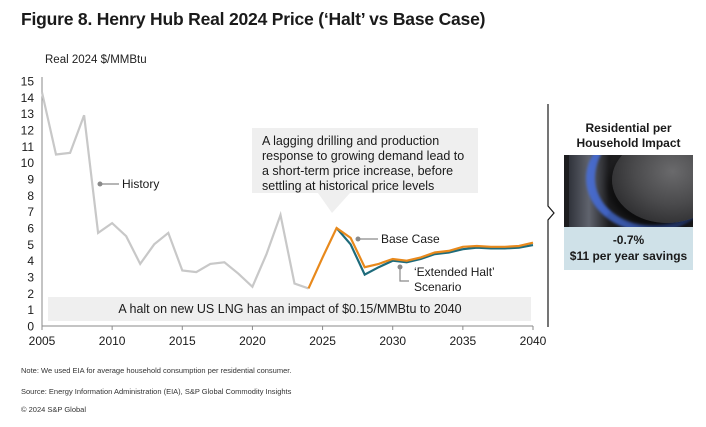  I want to click on y-tick-label: 9, so click(30, 180).